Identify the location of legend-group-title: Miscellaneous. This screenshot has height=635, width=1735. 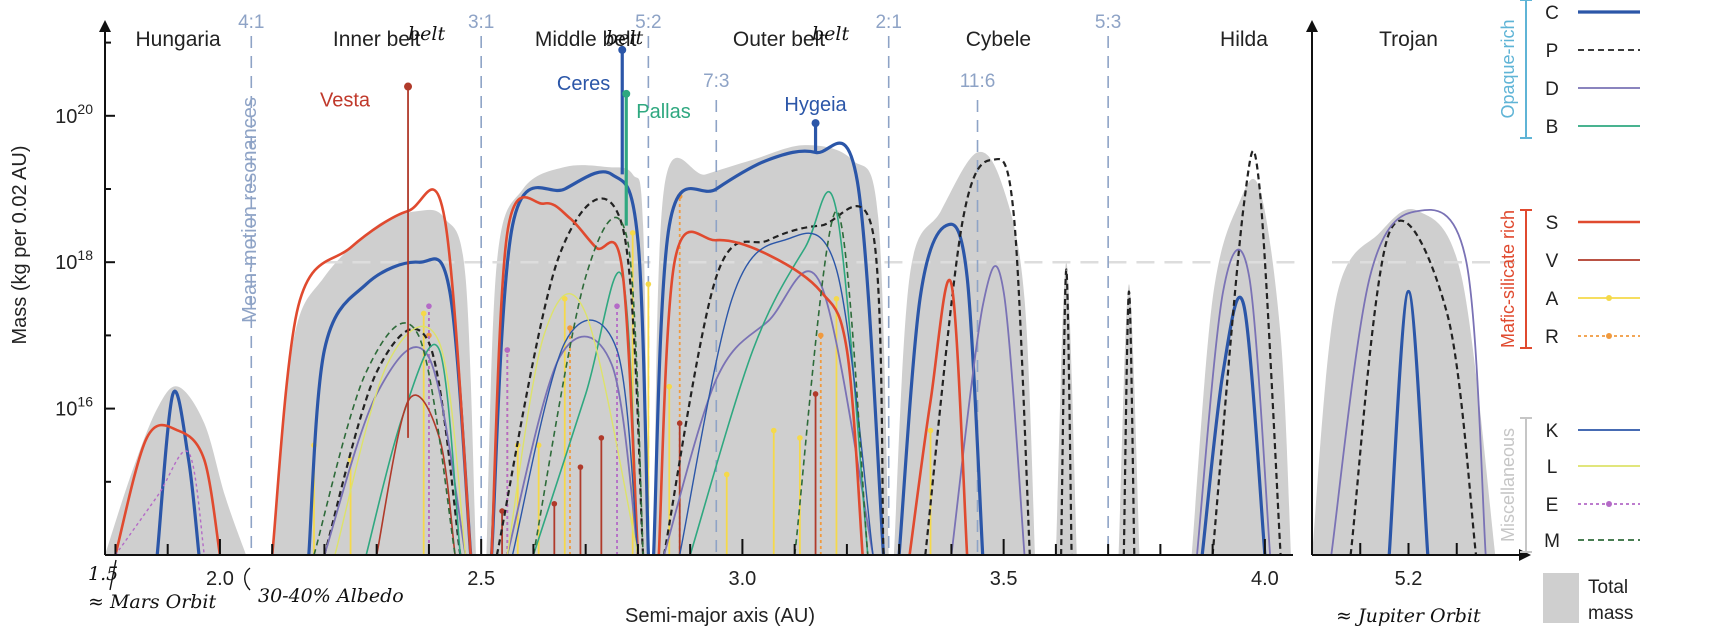
(1508, 485).